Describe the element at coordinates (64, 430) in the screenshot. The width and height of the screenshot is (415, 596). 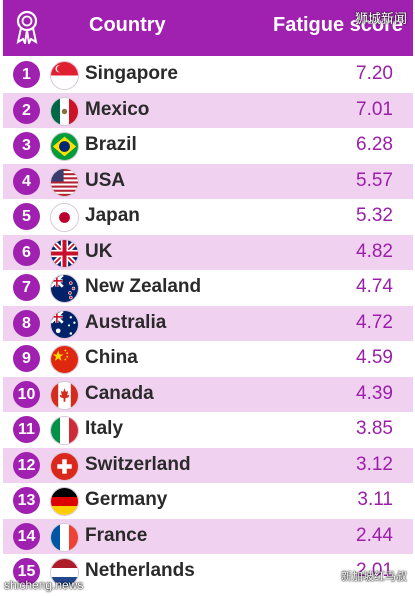
I see `italy-flag-icon` at that location.